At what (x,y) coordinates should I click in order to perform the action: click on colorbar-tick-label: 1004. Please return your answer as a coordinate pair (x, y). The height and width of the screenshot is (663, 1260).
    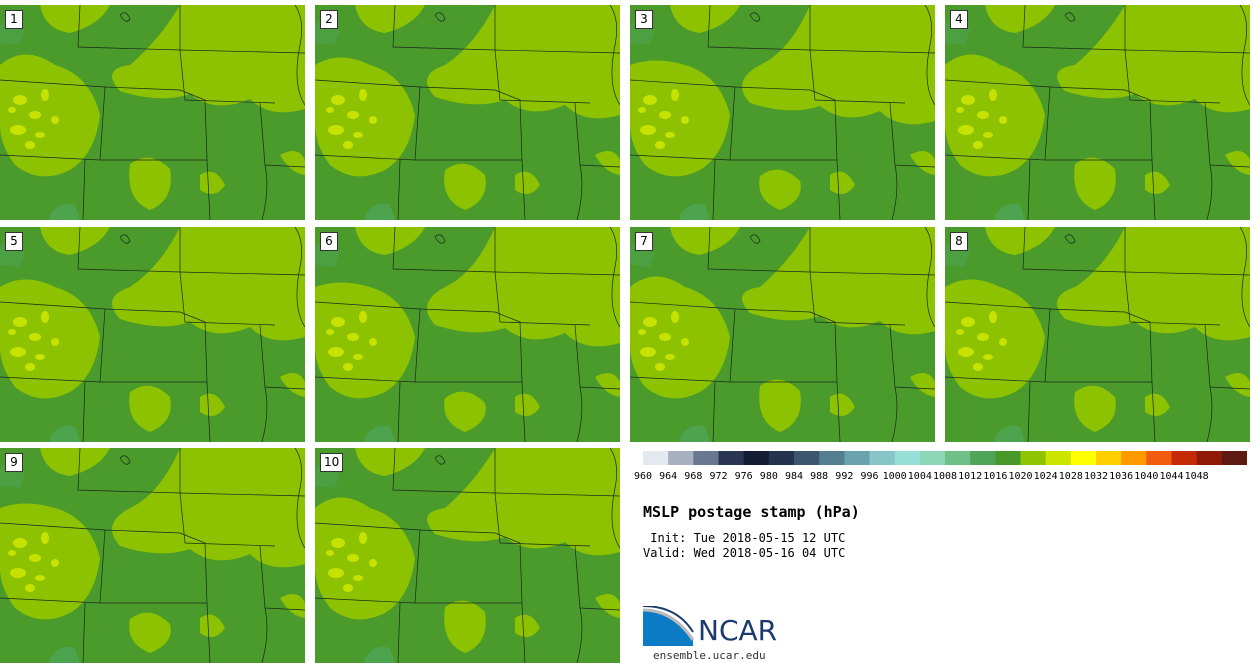
    Looking at the image, I should click on (919, 476).